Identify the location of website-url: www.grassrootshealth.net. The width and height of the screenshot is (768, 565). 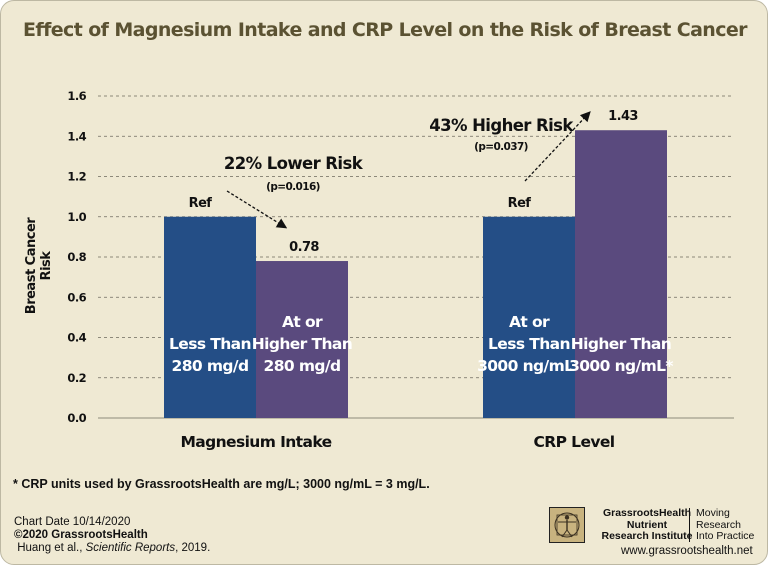
(687, 551).